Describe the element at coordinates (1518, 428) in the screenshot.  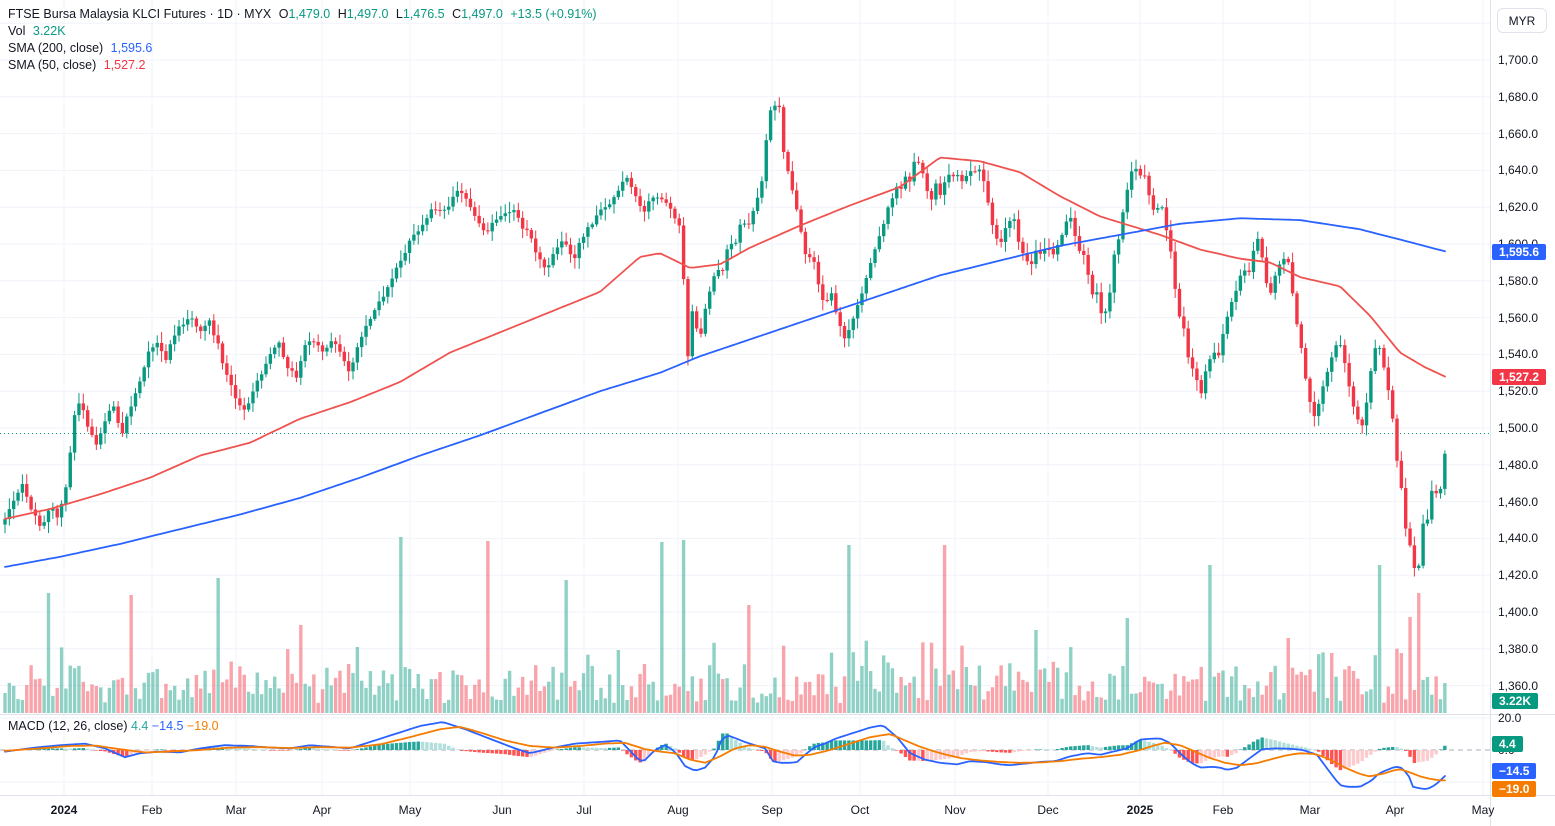
I see `price-axis-label: 1,500.0` at that location.